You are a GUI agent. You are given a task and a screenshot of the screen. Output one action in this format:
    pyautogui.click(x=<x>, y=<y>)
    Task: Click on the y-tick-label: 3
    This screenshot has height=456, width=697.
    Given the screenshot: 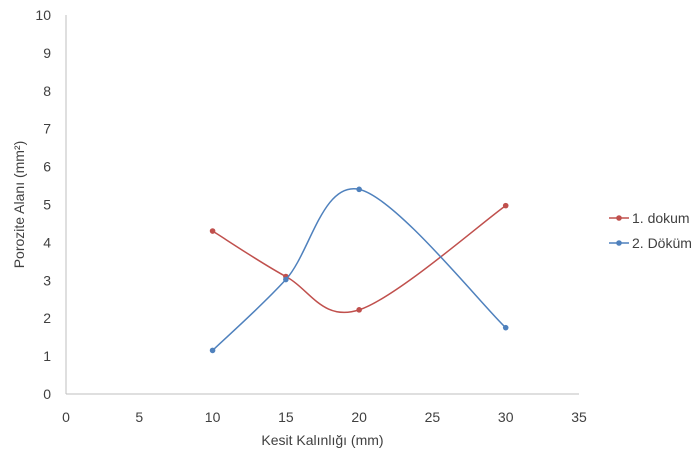 What is the action you would take?
    pyautogui.click(x=47, y=280)
    